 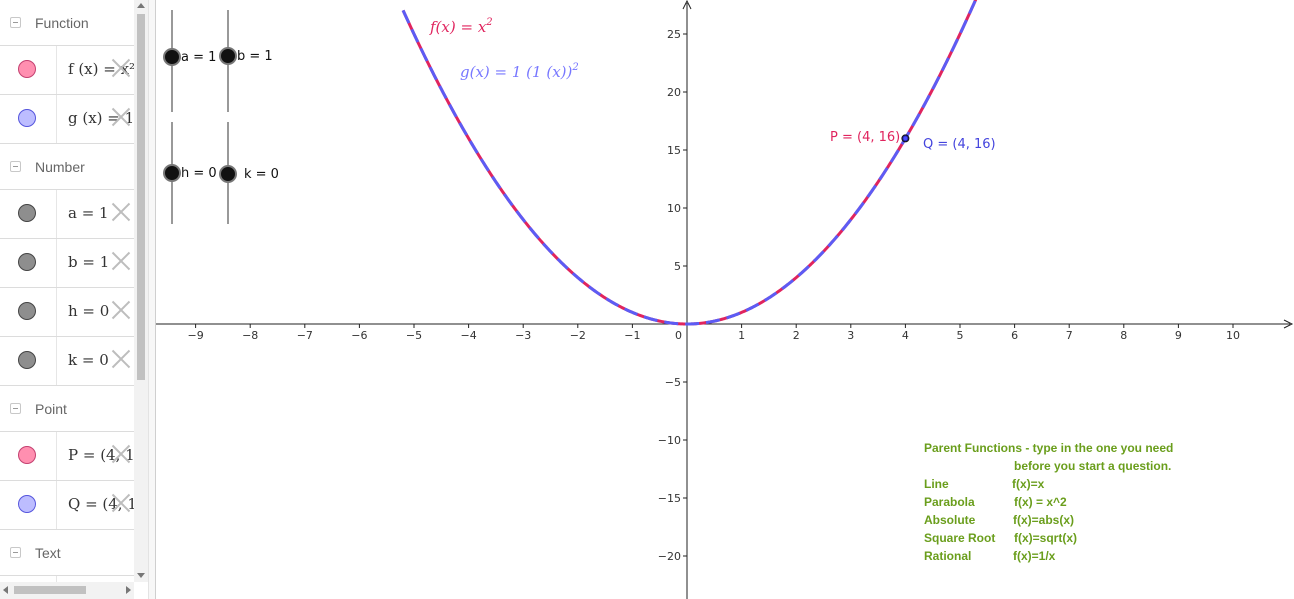 I want to click on slider-b: b = 1, so click(x=246, y=61).